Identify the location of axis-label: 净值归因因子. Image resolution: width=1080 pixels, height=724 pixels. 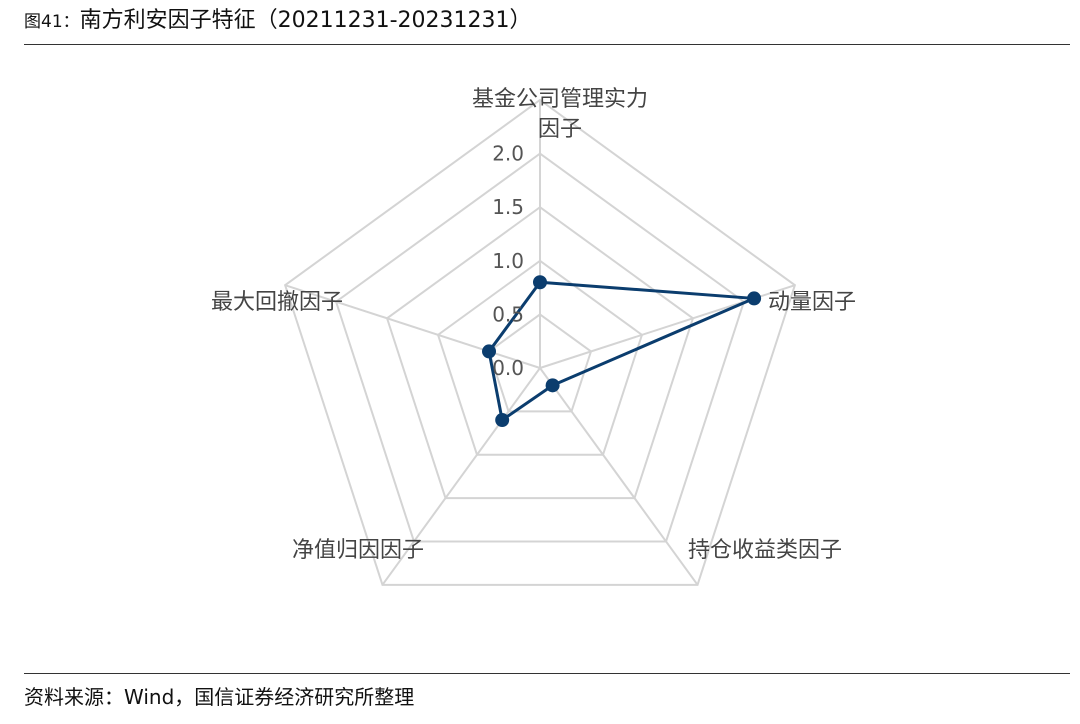
(358, 550).